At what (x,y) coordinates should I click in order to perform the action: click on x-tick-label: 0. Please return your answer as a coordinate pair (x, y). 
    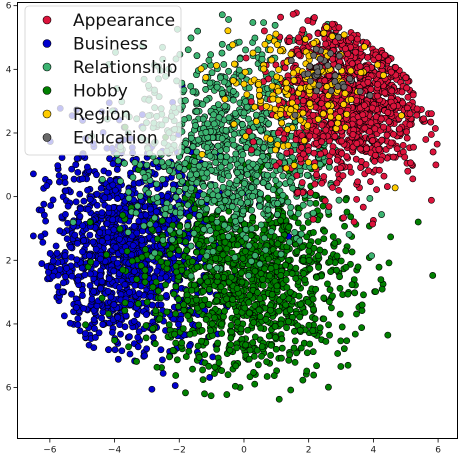
    Looking at the image, I should click on (244, 451).